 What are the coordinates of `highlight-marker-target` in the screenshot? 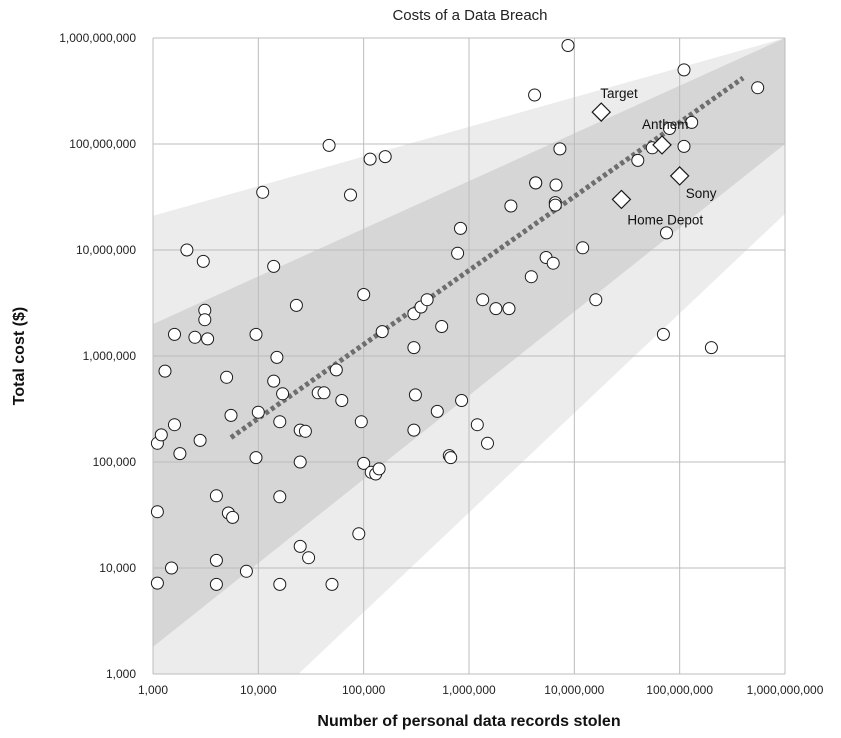 It's located at (601, 112).